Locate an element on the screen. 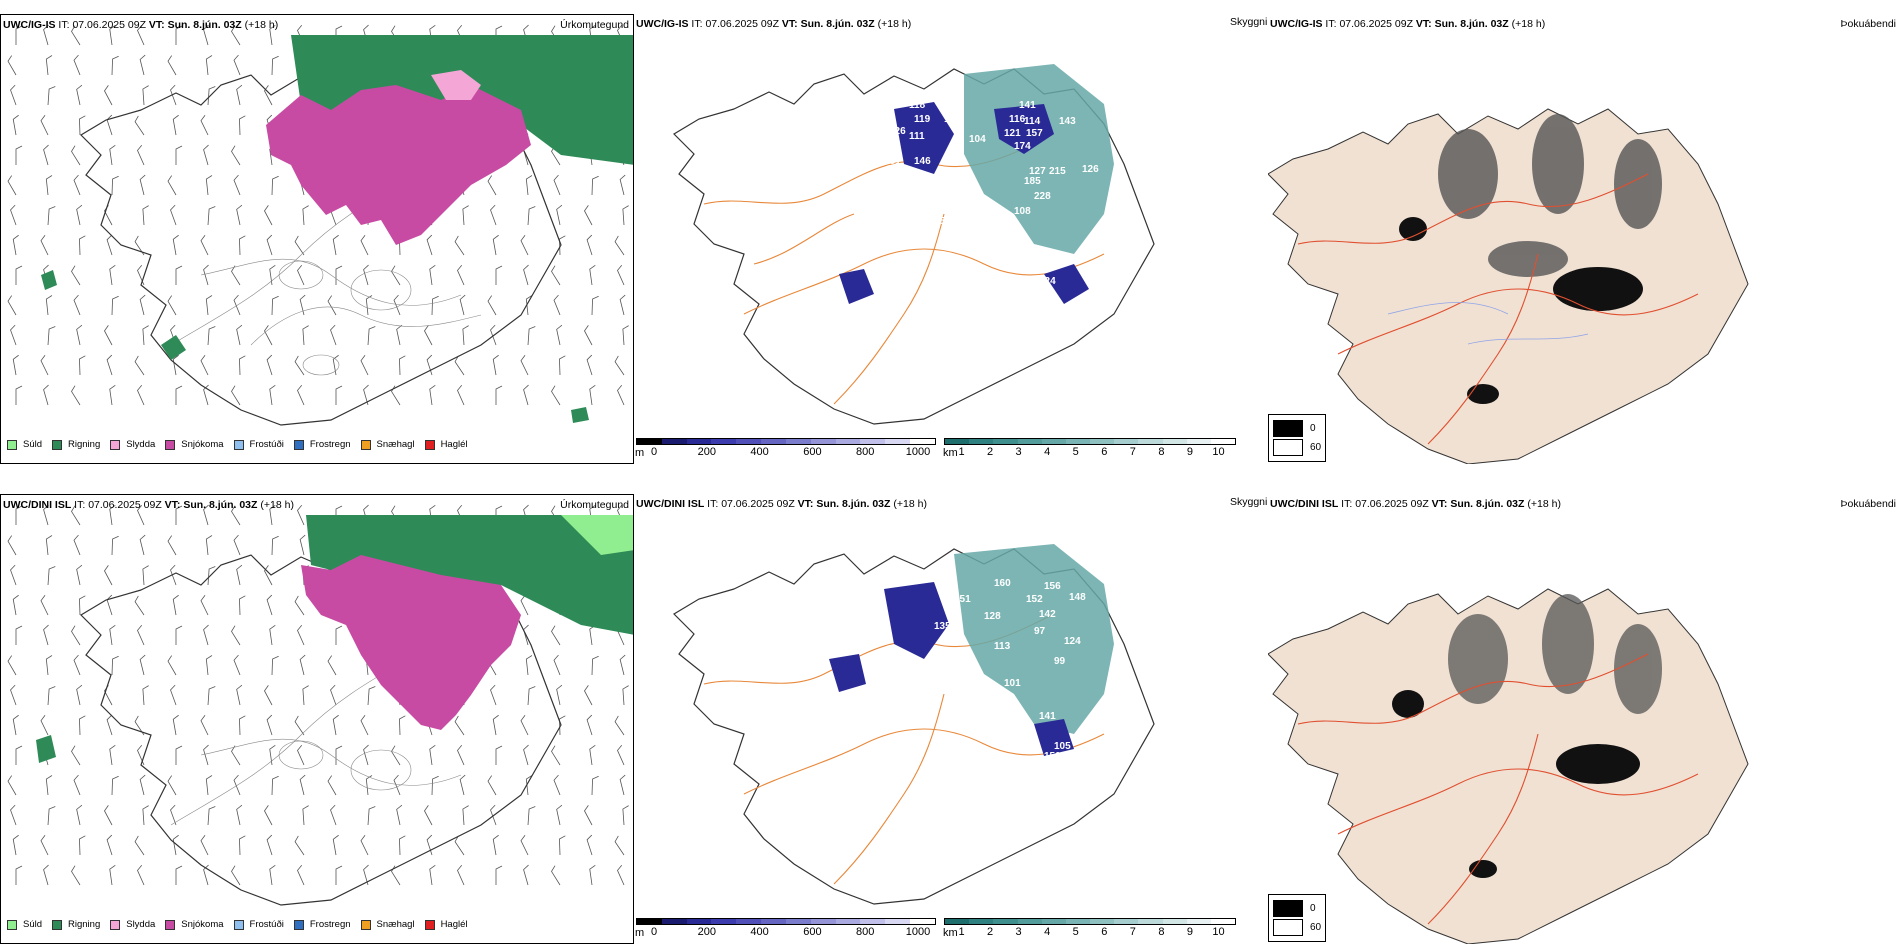 This screenshot has width=1900, height=950. visibility-value: 101 is located at coordinates (997, 229).